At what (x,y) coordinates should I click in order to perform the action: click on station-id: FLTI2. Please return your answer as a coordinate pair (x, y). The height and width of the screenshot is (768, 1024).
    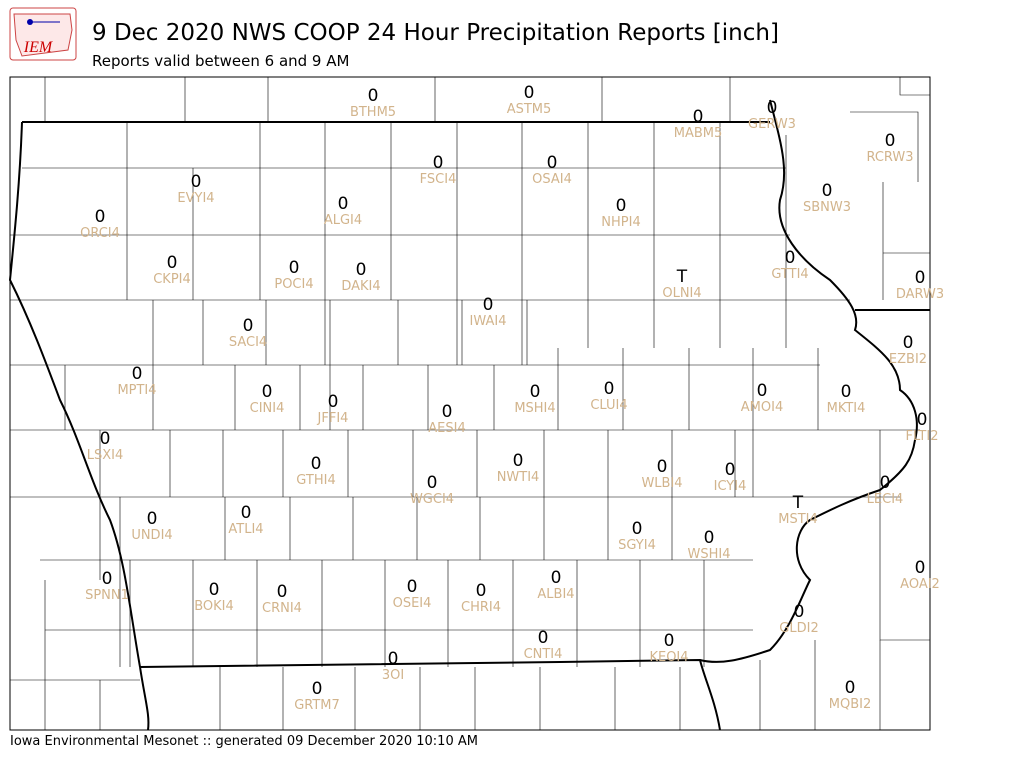
    Looking at the image, I should click on (922, 436).